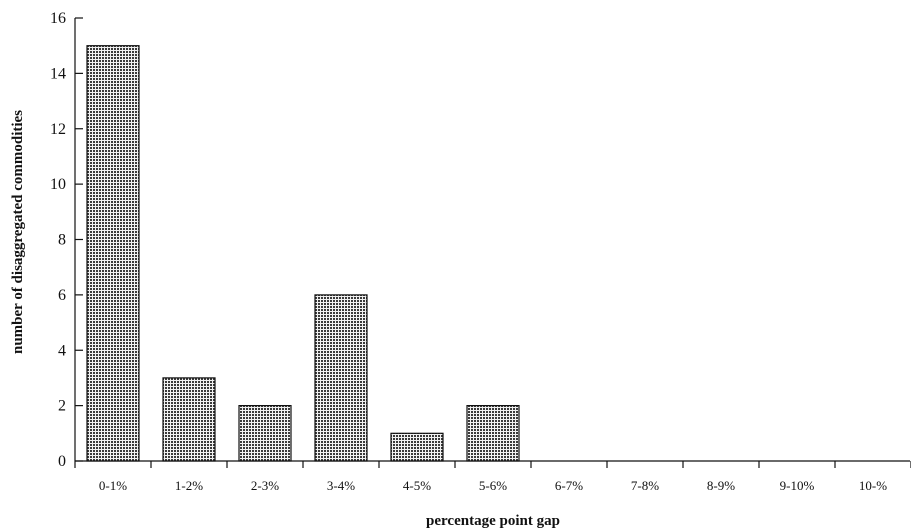 The width and height of the screenshot is (911, 530). Describe the element at coordinates (873, 485) in the screenshot. I see `x-tick-label: 10-%` at that location.